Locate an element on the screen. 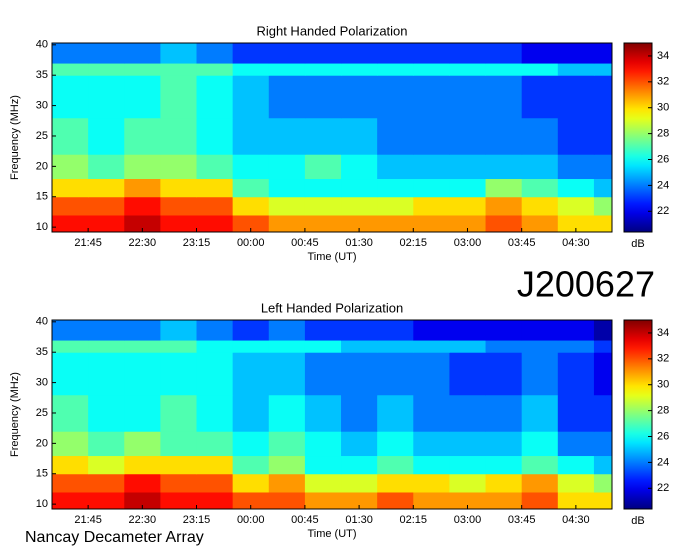 This screenshot has height=552, width=680. colorbar-tick-label: 34 is located at coordinates (663, 56).